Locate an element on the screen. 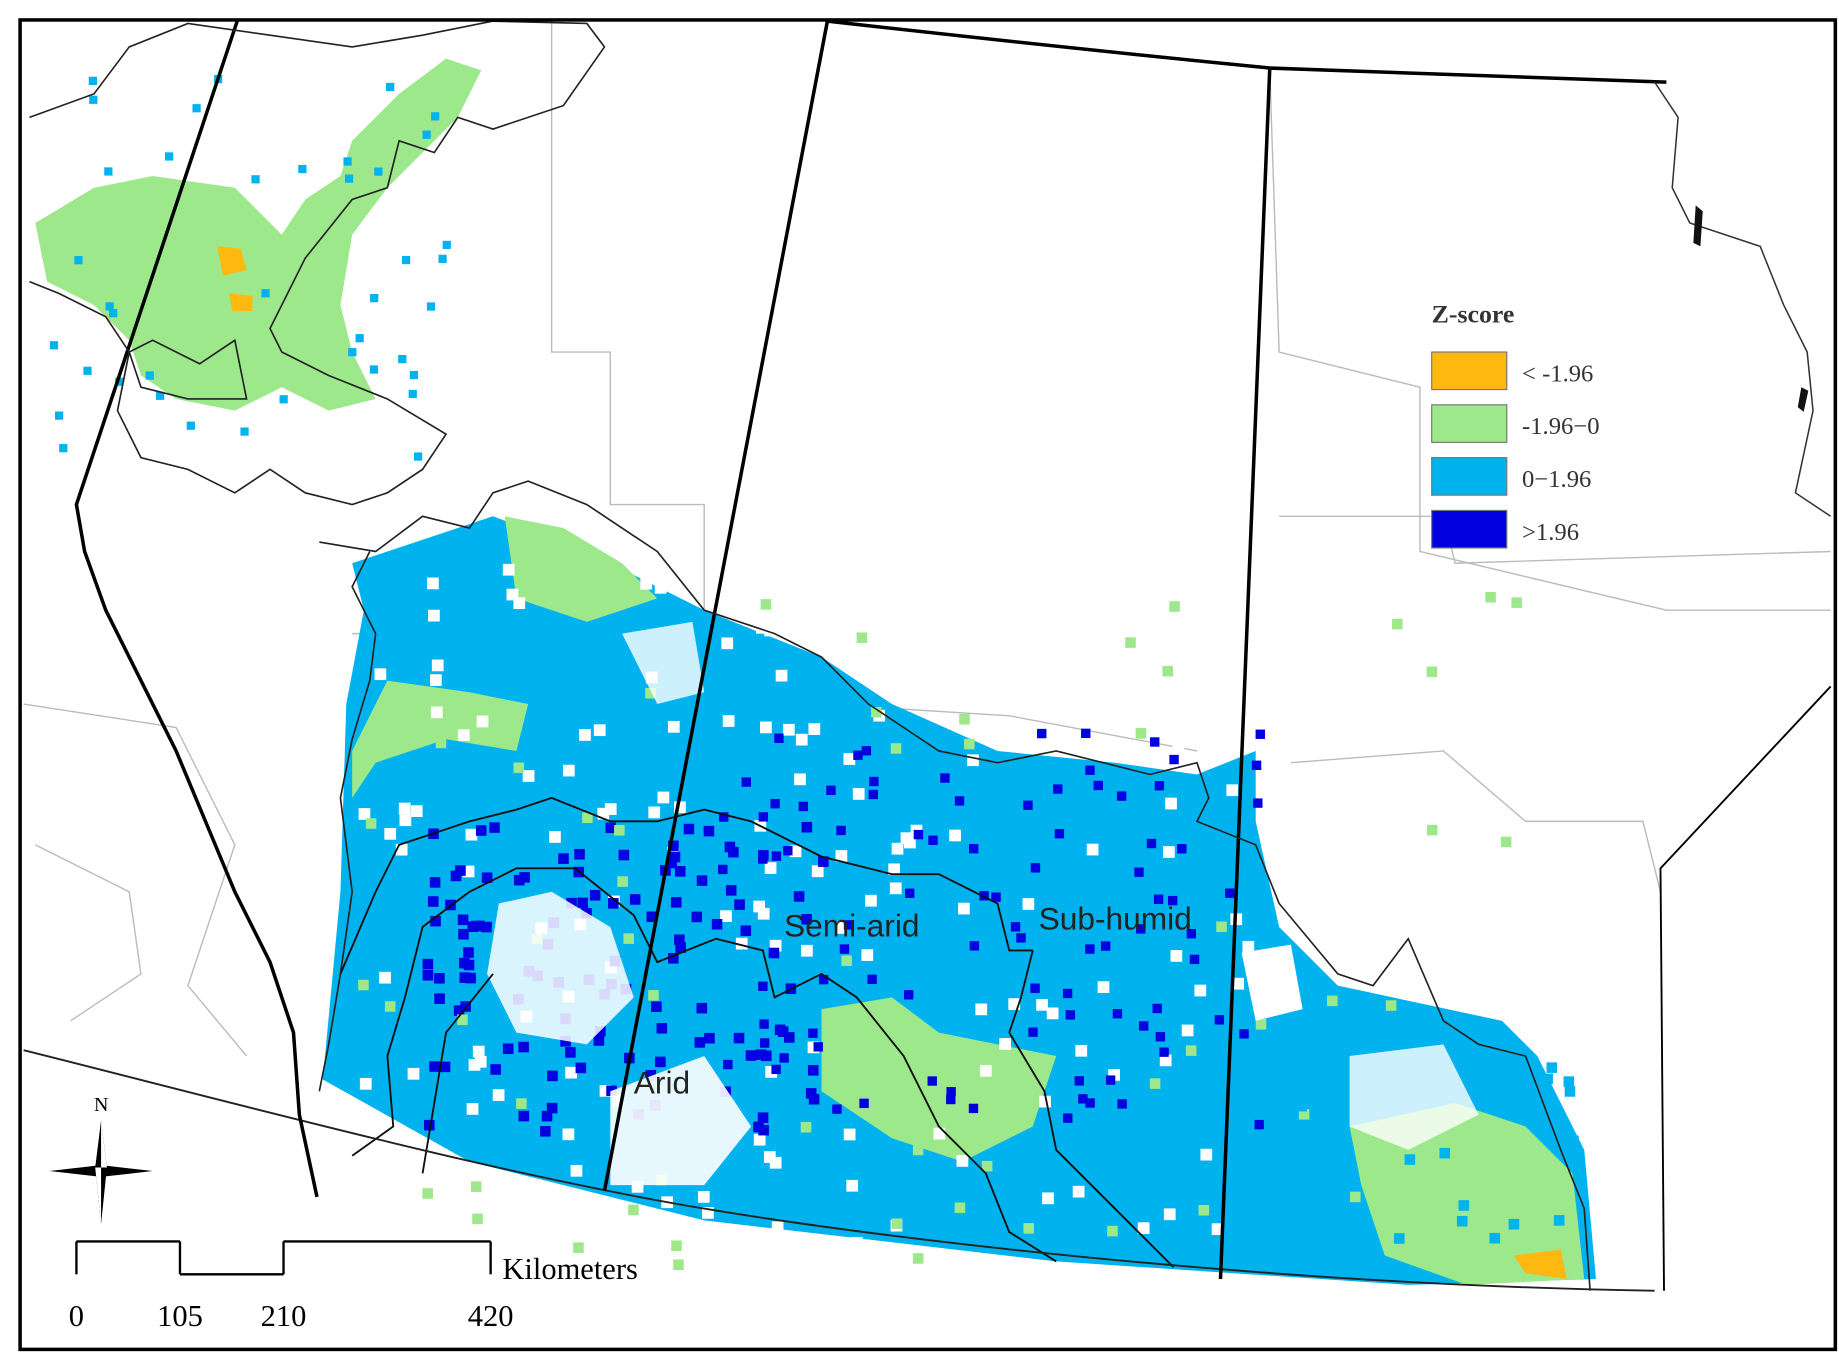  region-label: Sub-humid is located at coordinates (1115, 918).